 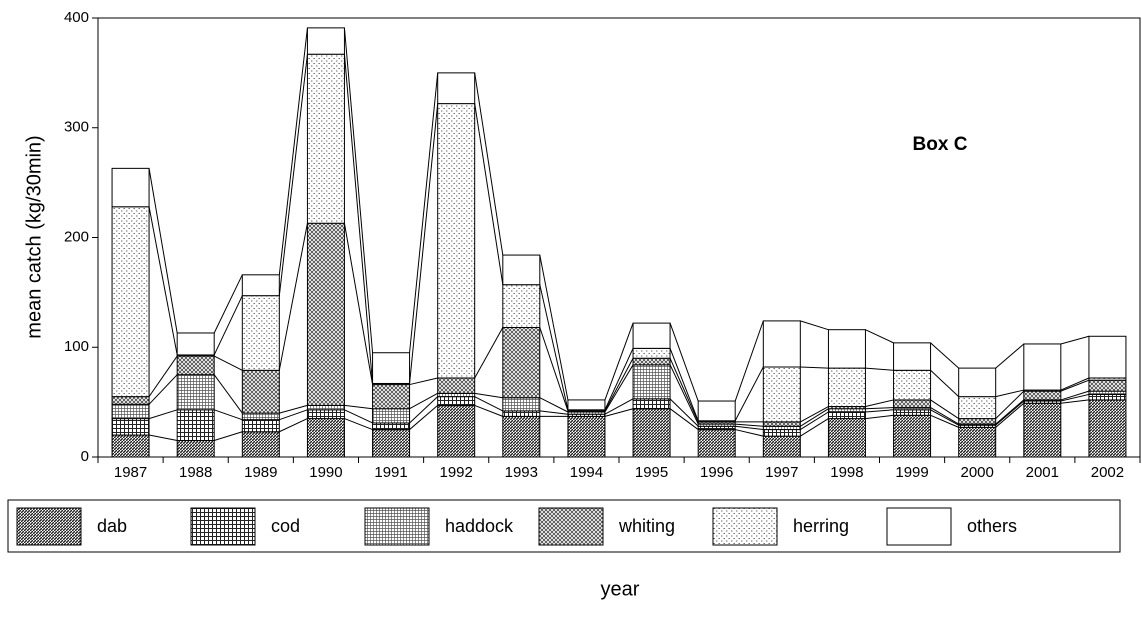 What do you see at coordinates (325, 472) in the screenshot?
I see `x-tick-label: 1990` at bounding box center [325, 472].